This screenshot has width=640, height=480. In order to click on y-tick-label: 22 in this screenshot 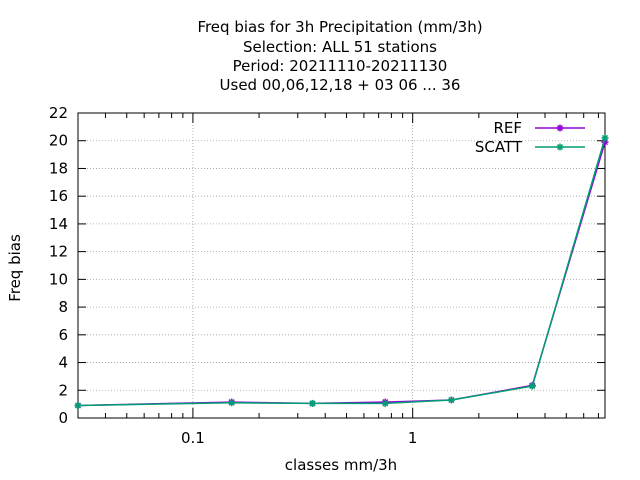, I will do `click(58, 113)`.